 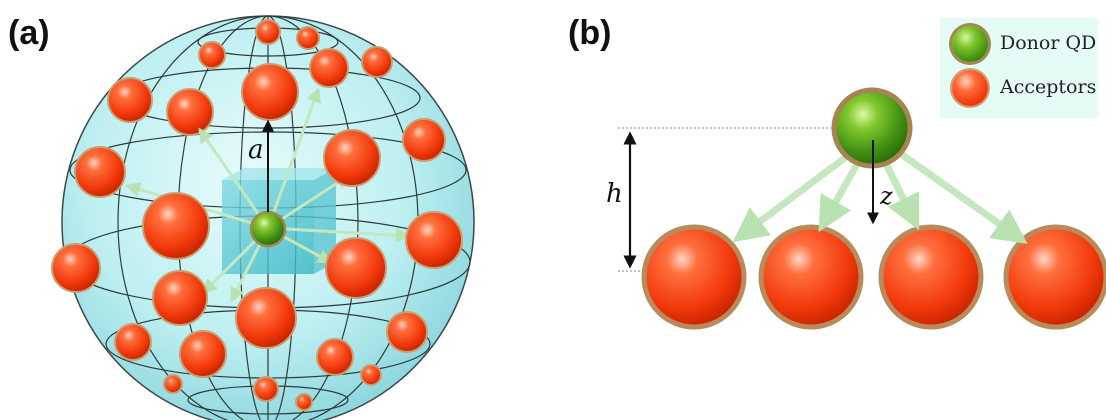 What do you see at coordinates (886, 196) in the screenshot?
I see `distance-label: z` at bounding box center [886, 196].